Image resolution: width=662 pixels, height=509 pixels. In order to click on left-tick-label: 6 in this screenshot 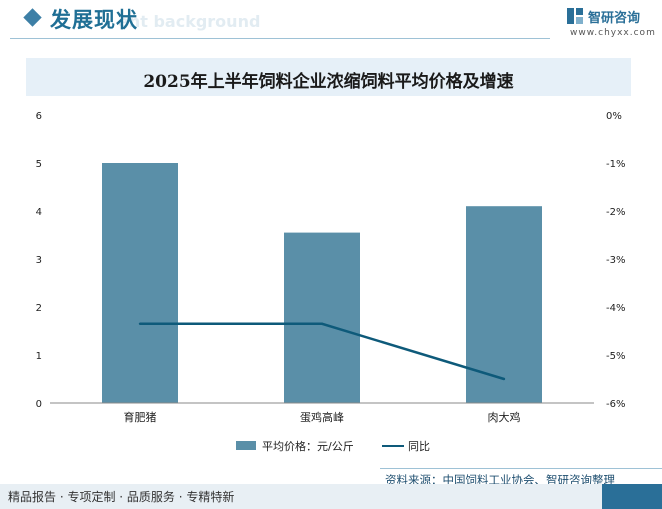, I will do `click(39, 116)`.